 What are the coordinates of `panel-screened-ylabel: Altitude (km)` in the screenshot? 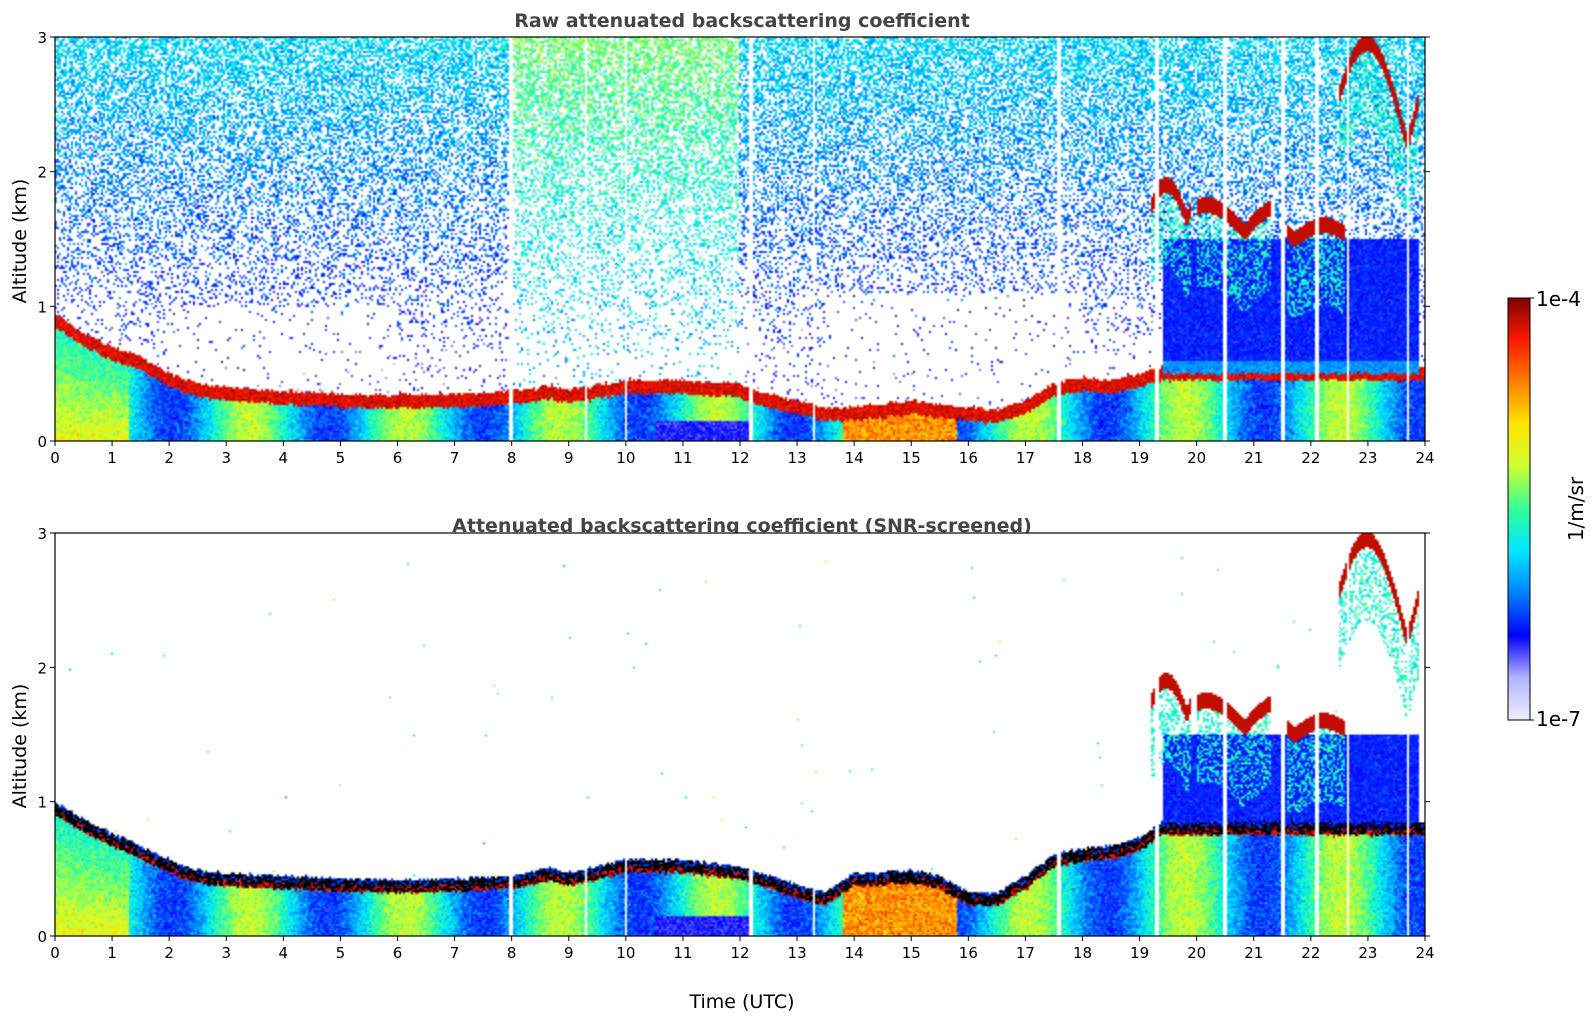 It's located at (20, 746).